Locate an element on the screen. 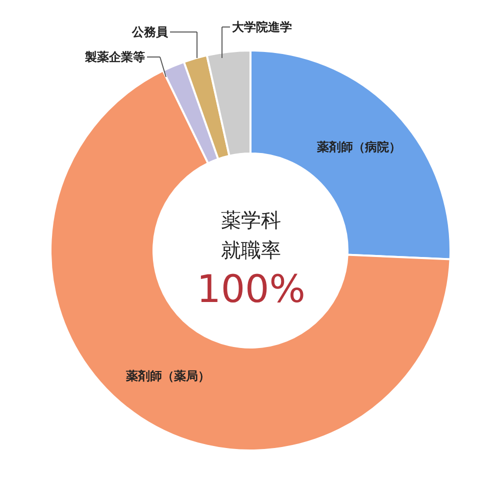 The height and width of the screenshot is (501, 501). slice-label: 薬剤師（薬局） is located at coordinates (167, 375).